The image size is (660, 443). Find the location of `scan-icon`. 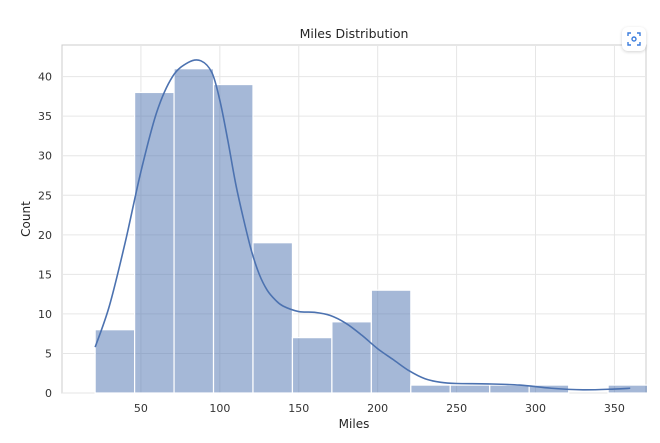

scan-icon is located at coordinates (634, 39).